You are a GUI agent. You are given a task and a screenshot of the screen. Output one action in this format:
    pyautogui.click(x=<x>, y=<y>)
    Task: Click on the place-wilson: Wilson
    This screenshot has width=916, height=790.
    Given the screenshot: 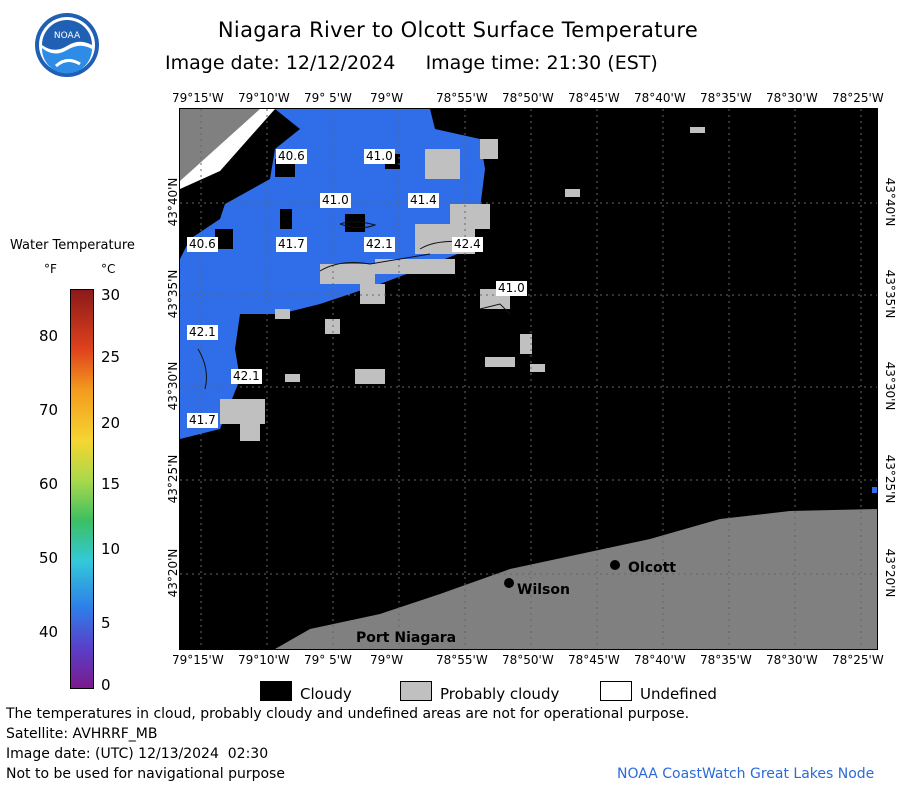 What is the action you would take?
    pyautogui.click(x=543, y=590)
    